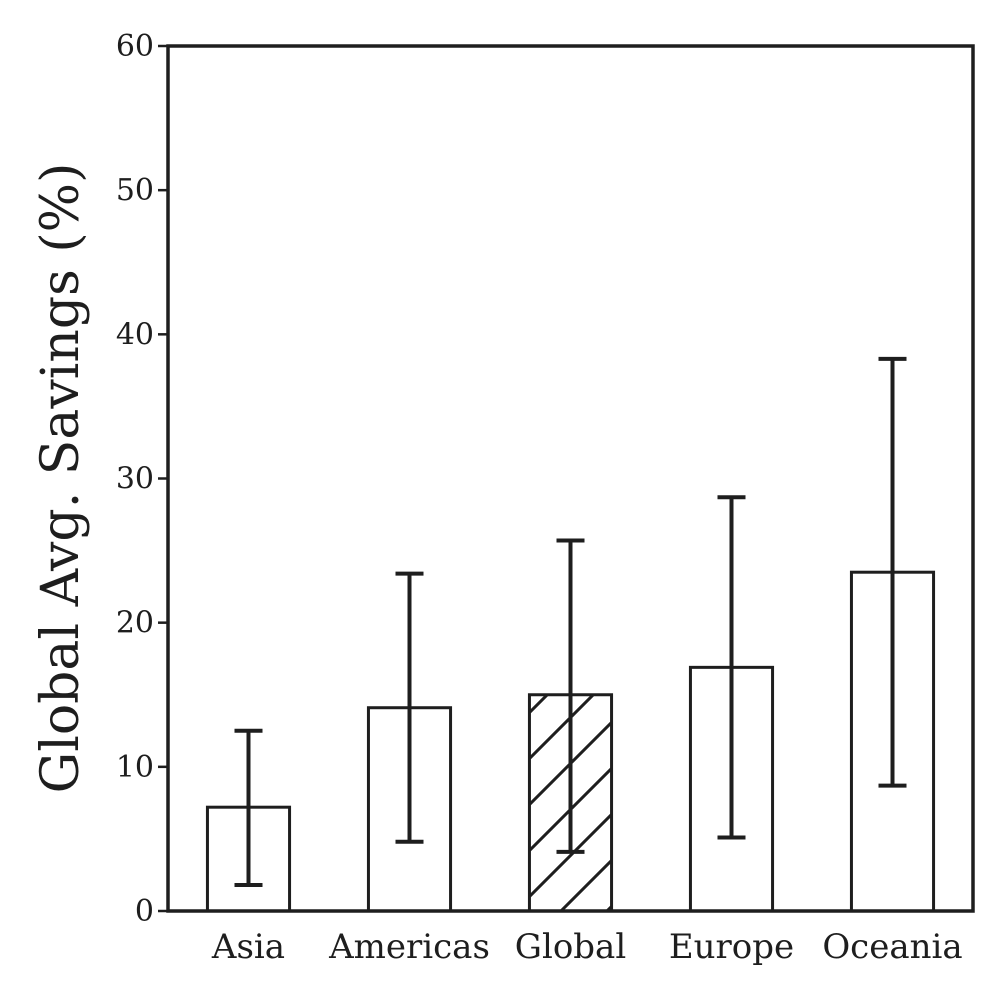 This screenshot has width=1003, height=1003. Describe the element at coordinates (144, 911) in the screenshot. I see `y-tick-label: 0` at that location.